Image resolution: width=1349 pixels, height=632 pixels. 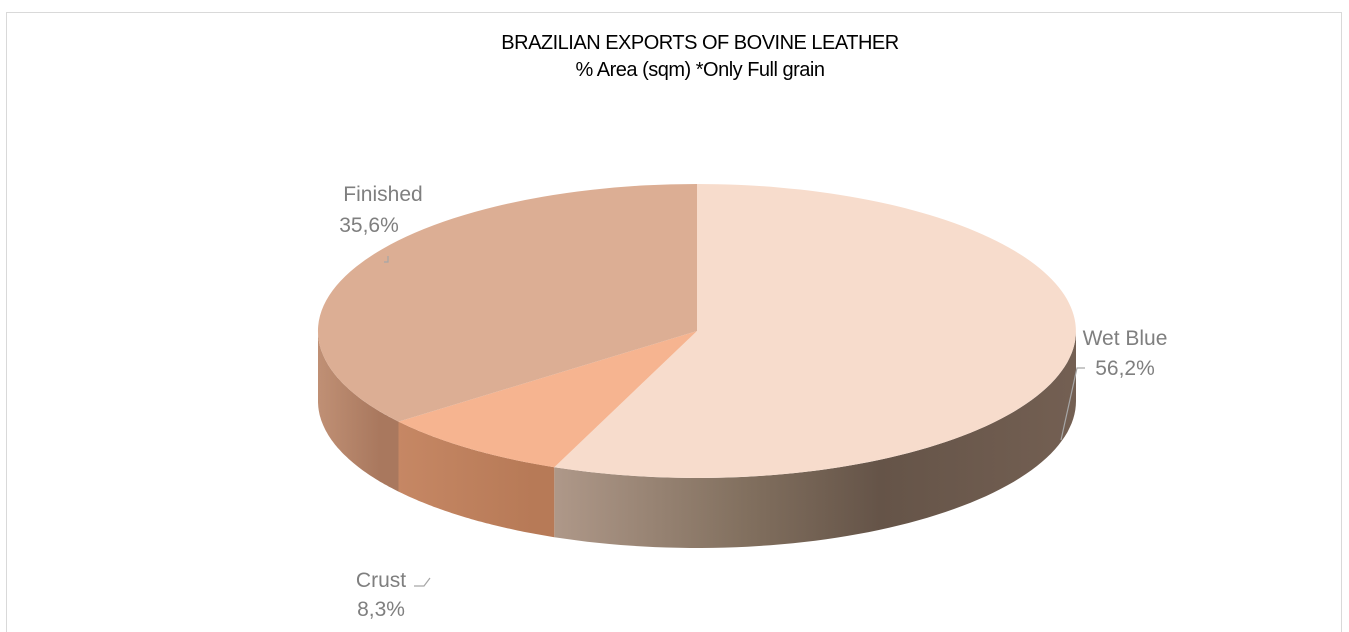 What do you see at coordinates (507, 302) in the screenshot?
I see `finished-slice` at bounding box center [507, 302].